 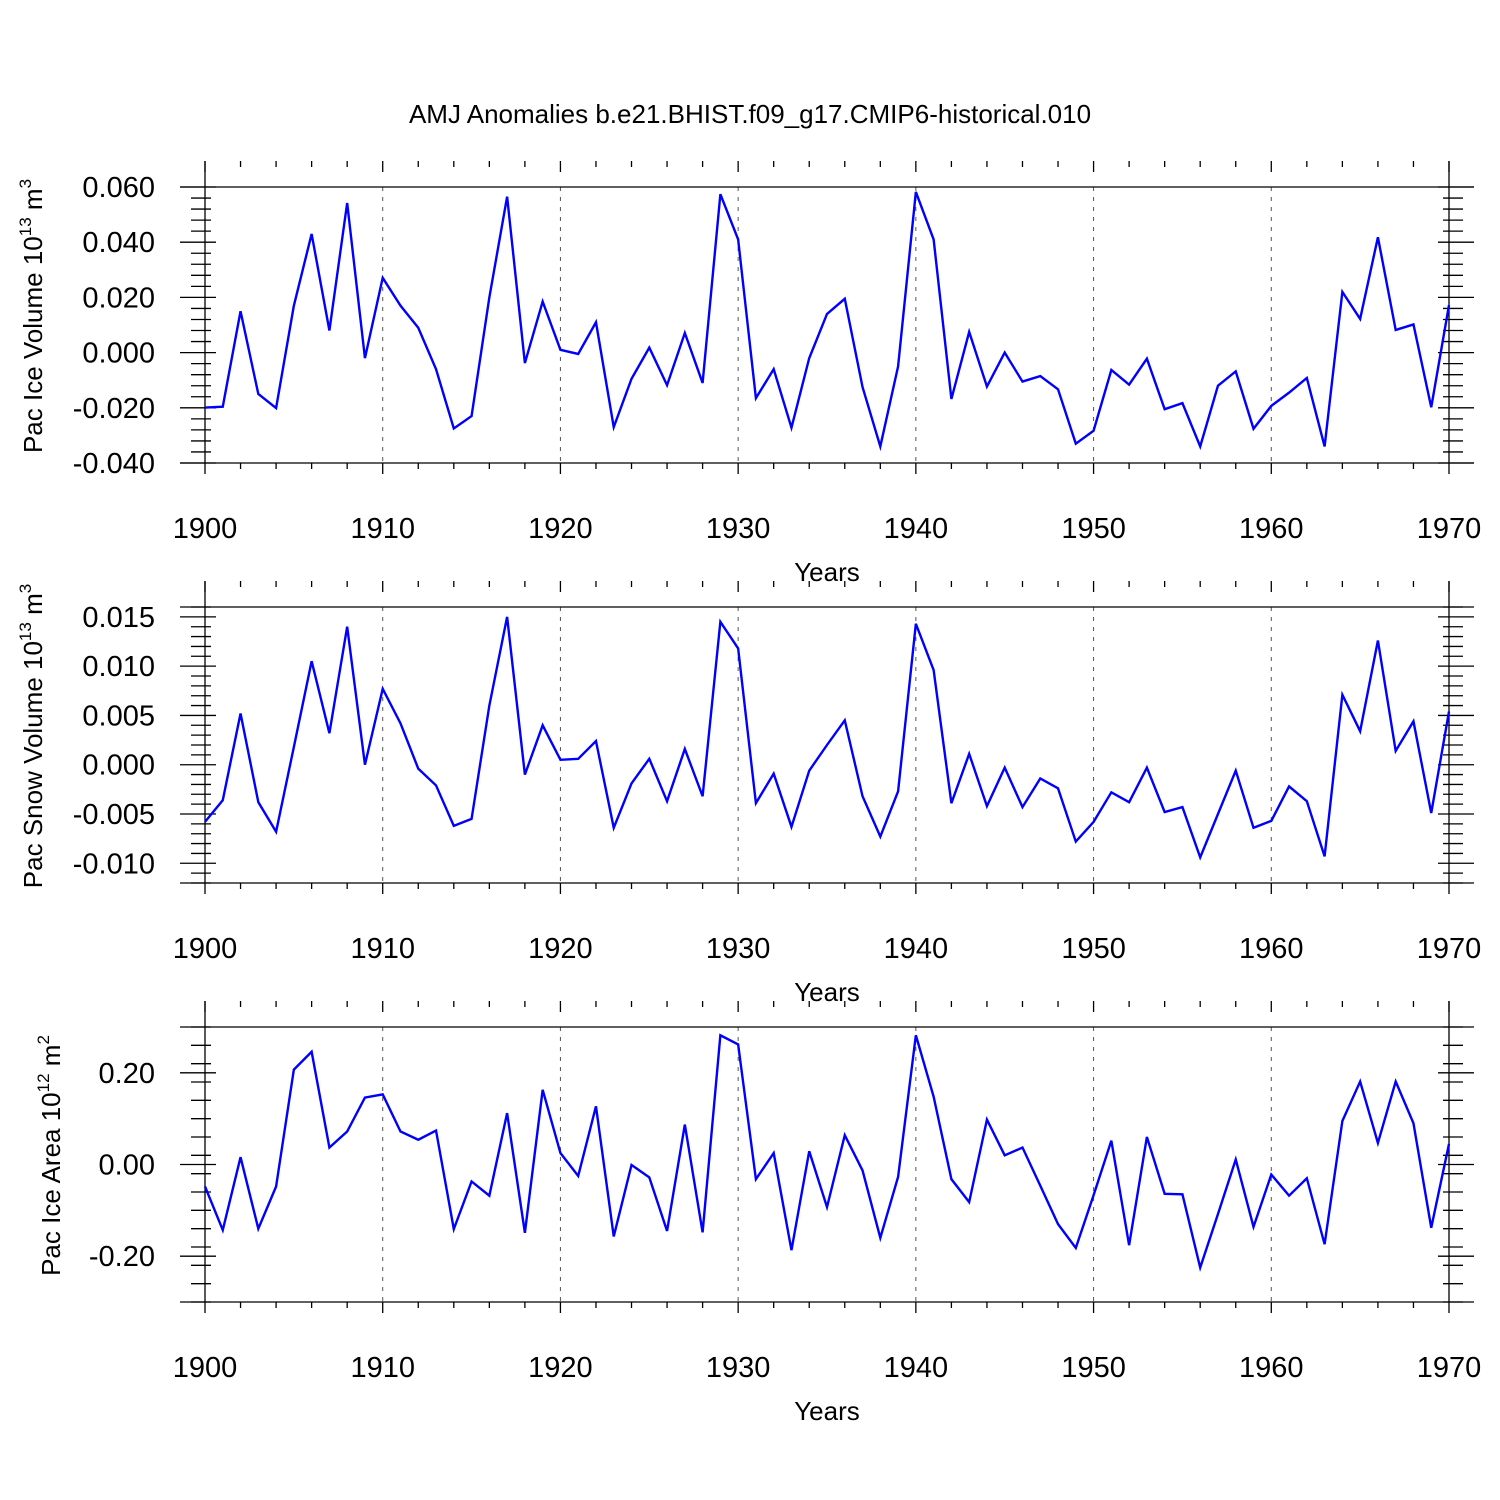 I want to click on y-axis-title-text: Pac Ice Area 10, so click(x=51, y=1184).